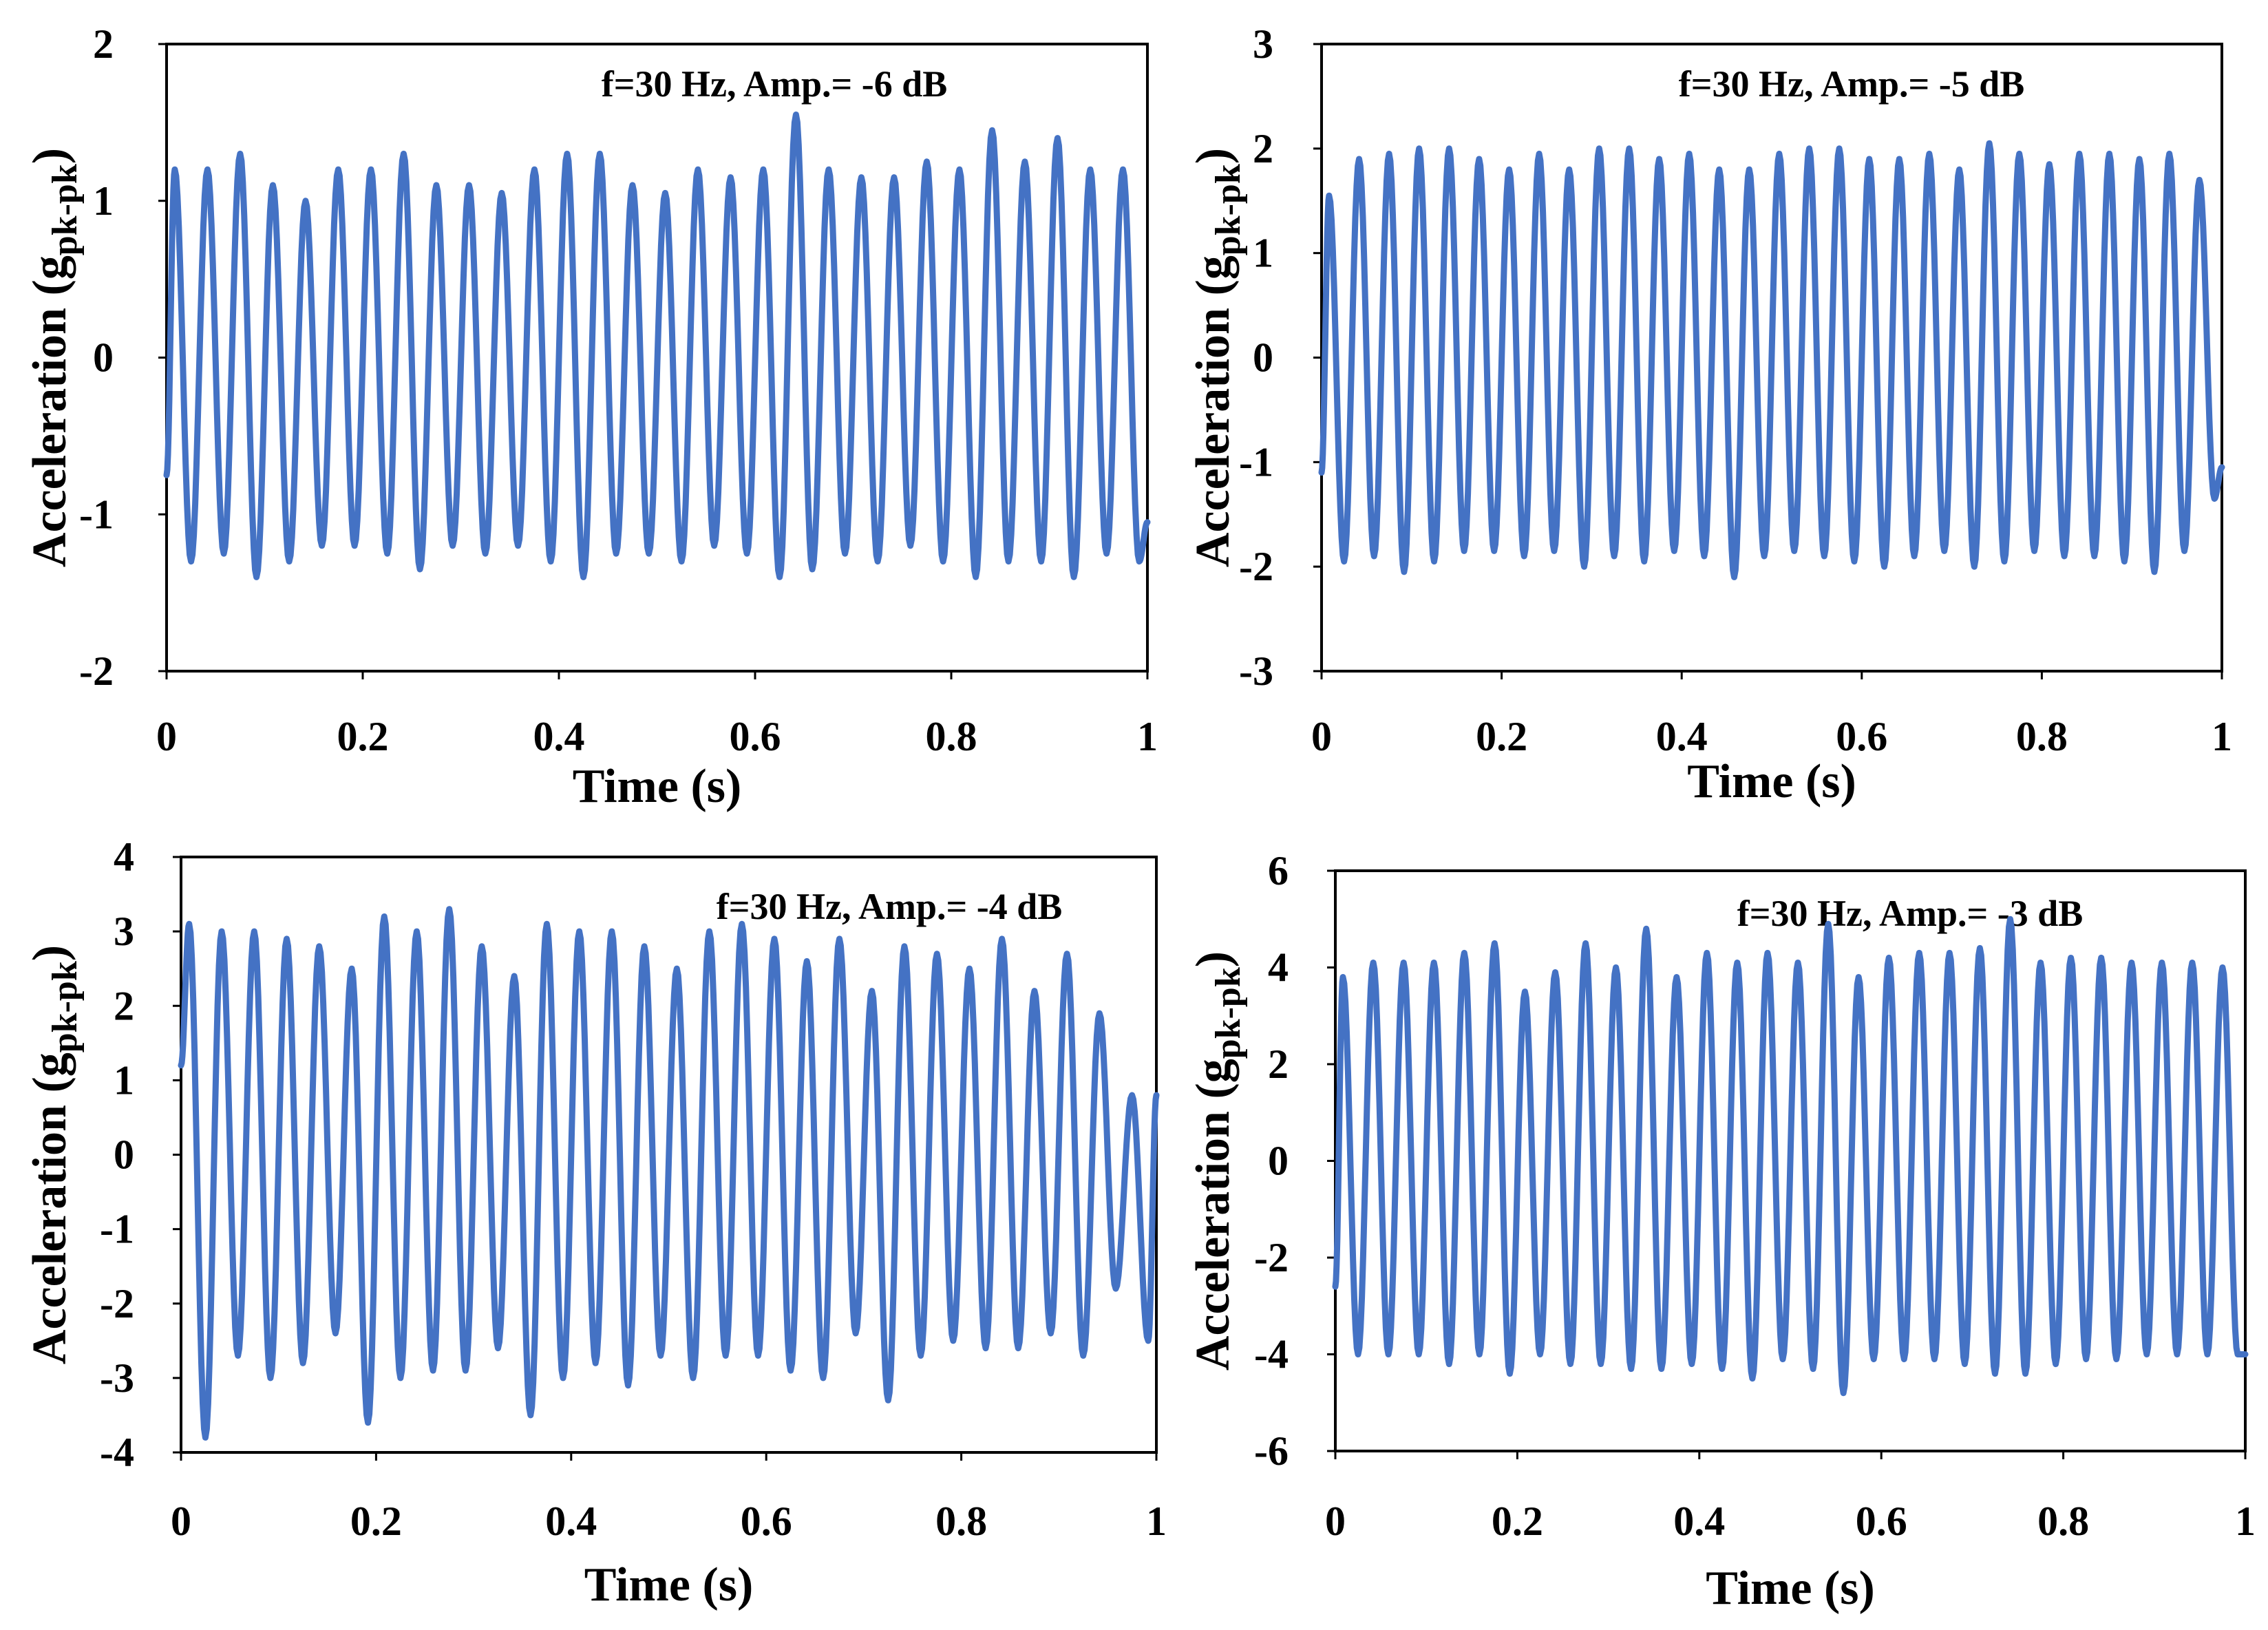 This screenshot has width=2268, height=1630. Describe the element at coordinates (775, 84) in the screenshot. I see `chart-annotation: f=30 Hz, Amp.= -6 dB` at that location.